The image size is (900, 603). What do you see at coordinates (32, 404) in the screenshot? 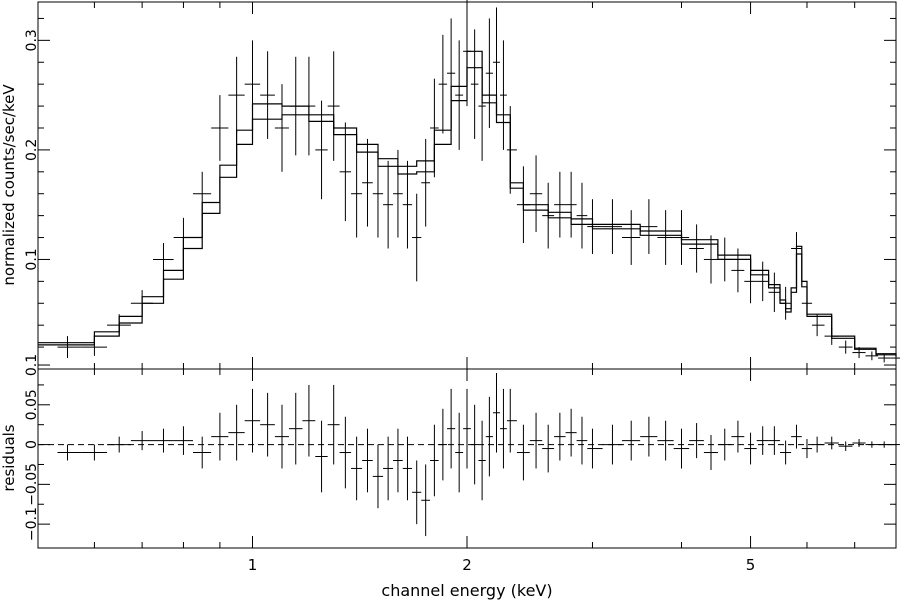
I see `y-tick-label-residuals: 0.05` at bounding box center [32, 404].